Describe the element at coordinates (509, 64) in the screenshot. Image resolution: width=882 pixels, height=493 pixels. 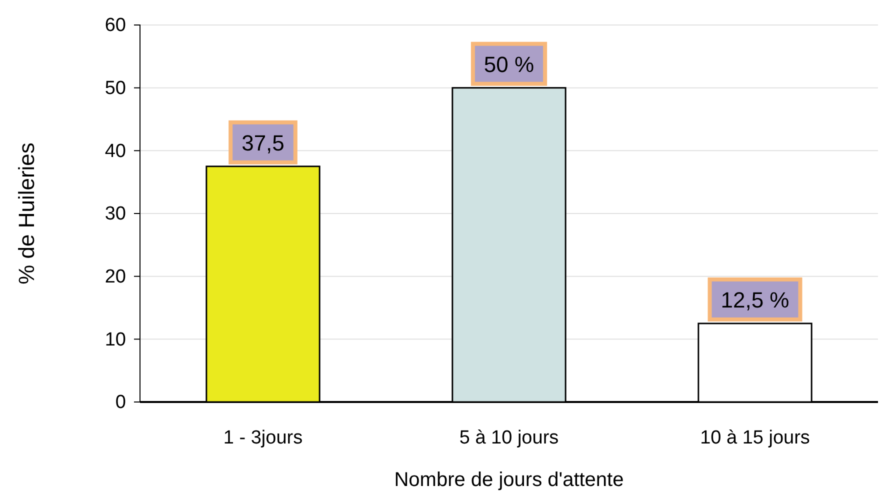
I see `data-label: 50 %` at that location.